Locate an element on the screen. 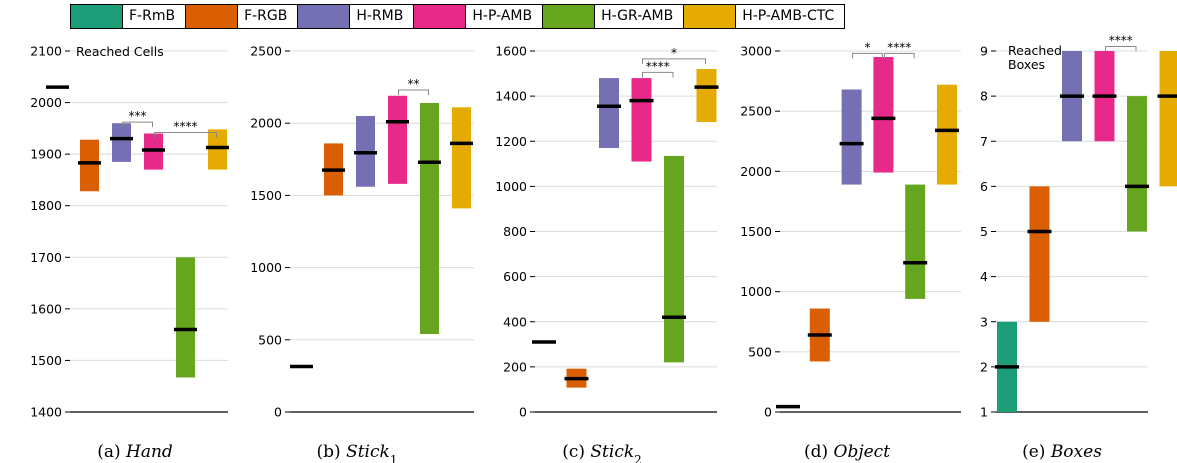  legend-item: H-GR-AMB is located at coordinates (614, 16).